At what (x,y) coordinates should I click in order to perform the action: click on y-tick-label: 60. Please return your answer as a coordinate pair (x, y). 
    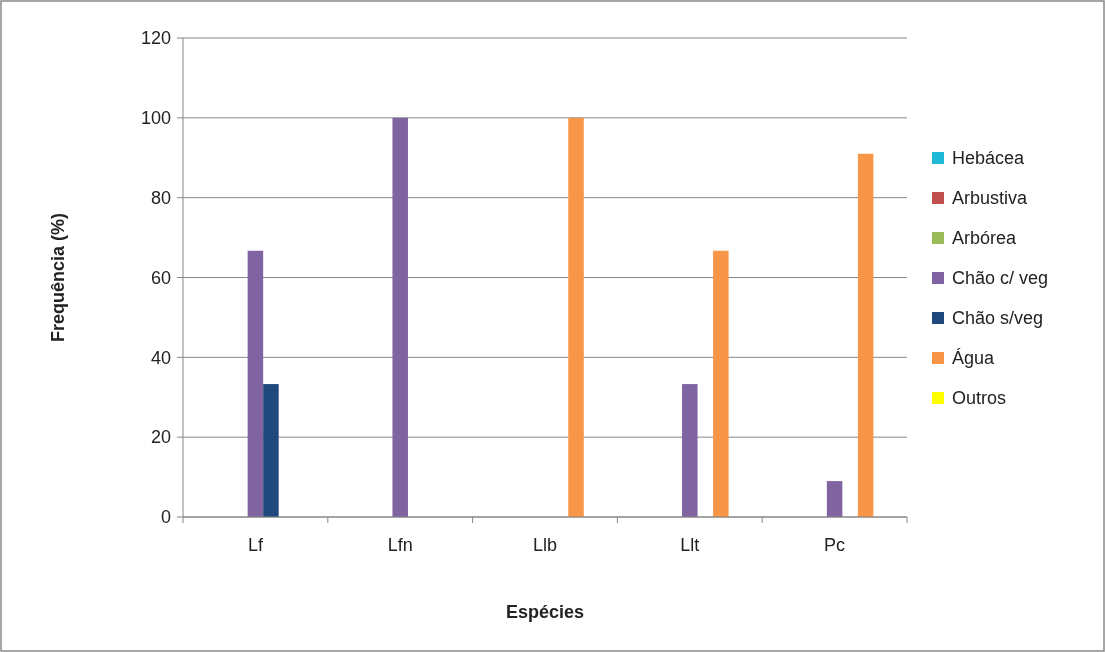
    Looking at the image, I should click on (160, 277).